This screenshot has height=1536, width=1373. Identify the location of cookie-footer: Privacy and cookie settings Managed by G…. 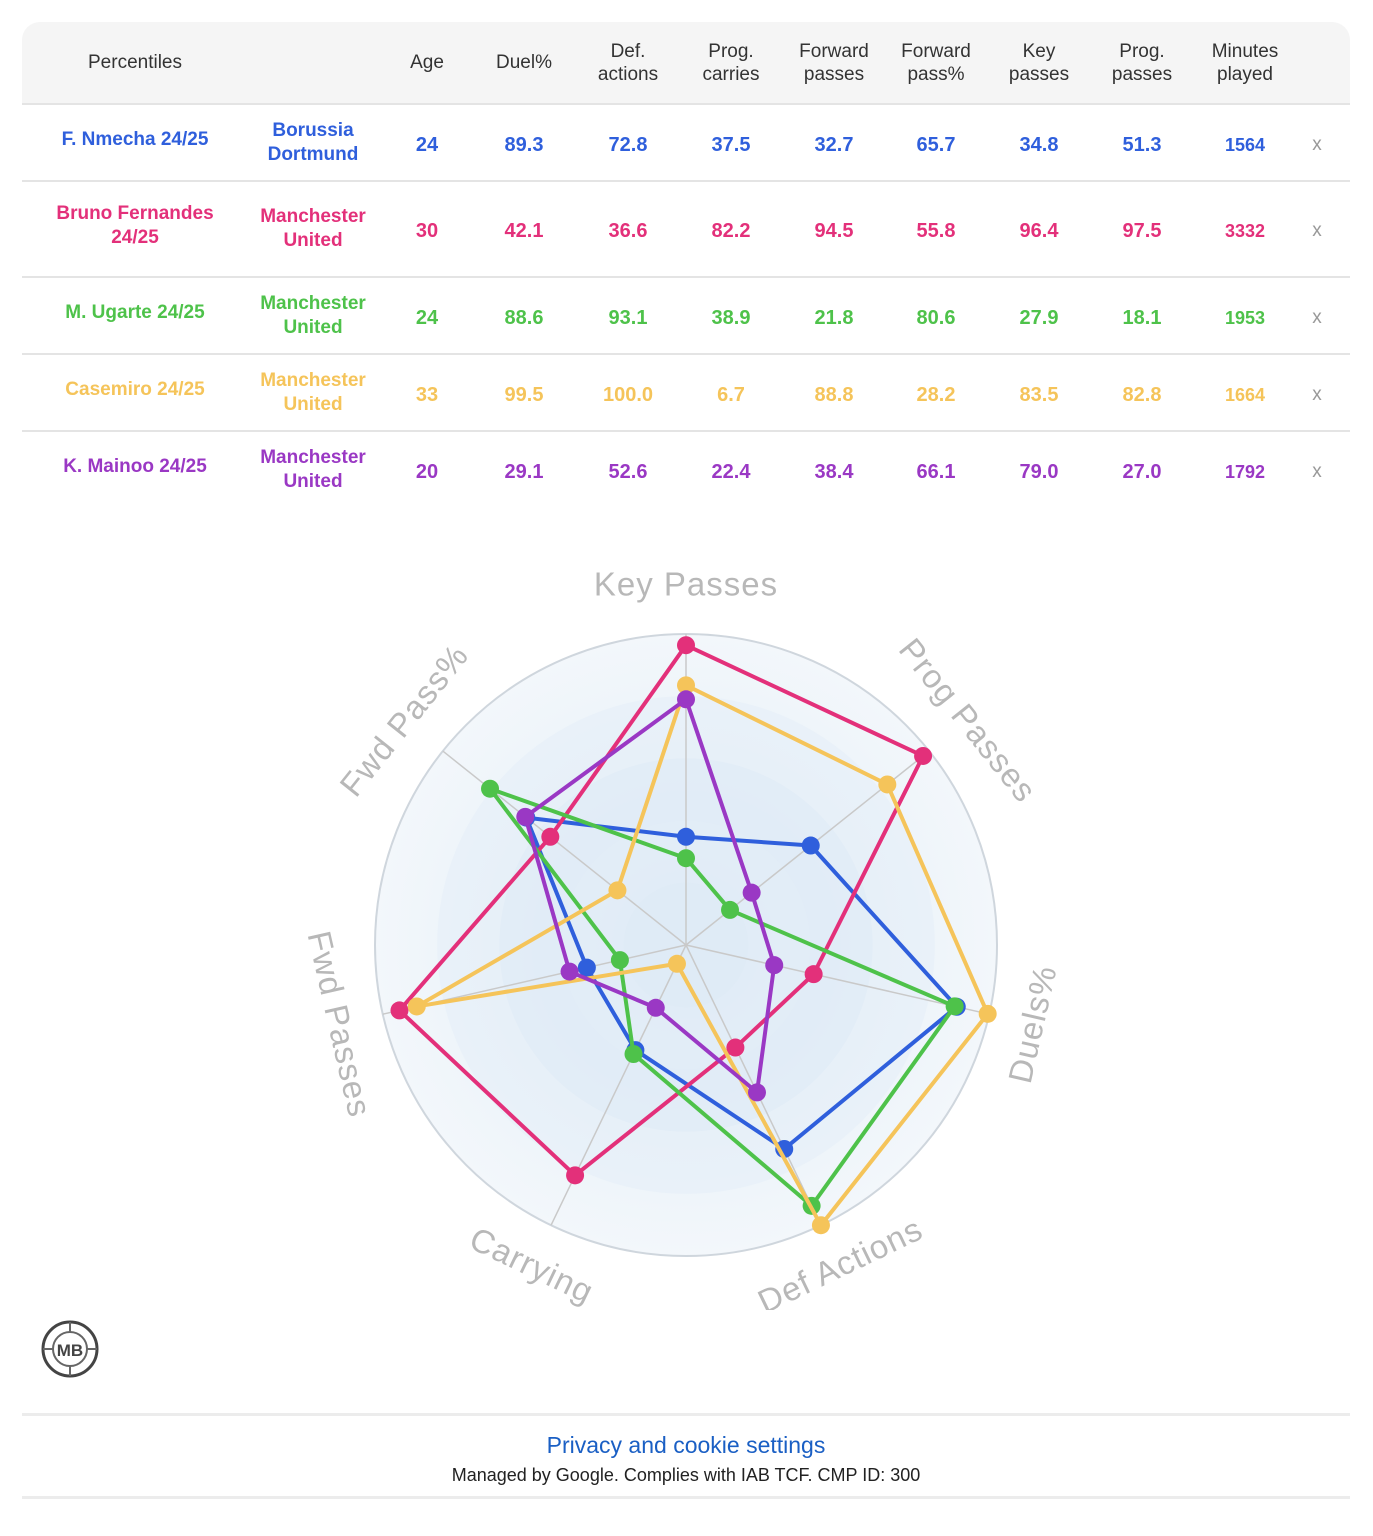
(686, 1456).